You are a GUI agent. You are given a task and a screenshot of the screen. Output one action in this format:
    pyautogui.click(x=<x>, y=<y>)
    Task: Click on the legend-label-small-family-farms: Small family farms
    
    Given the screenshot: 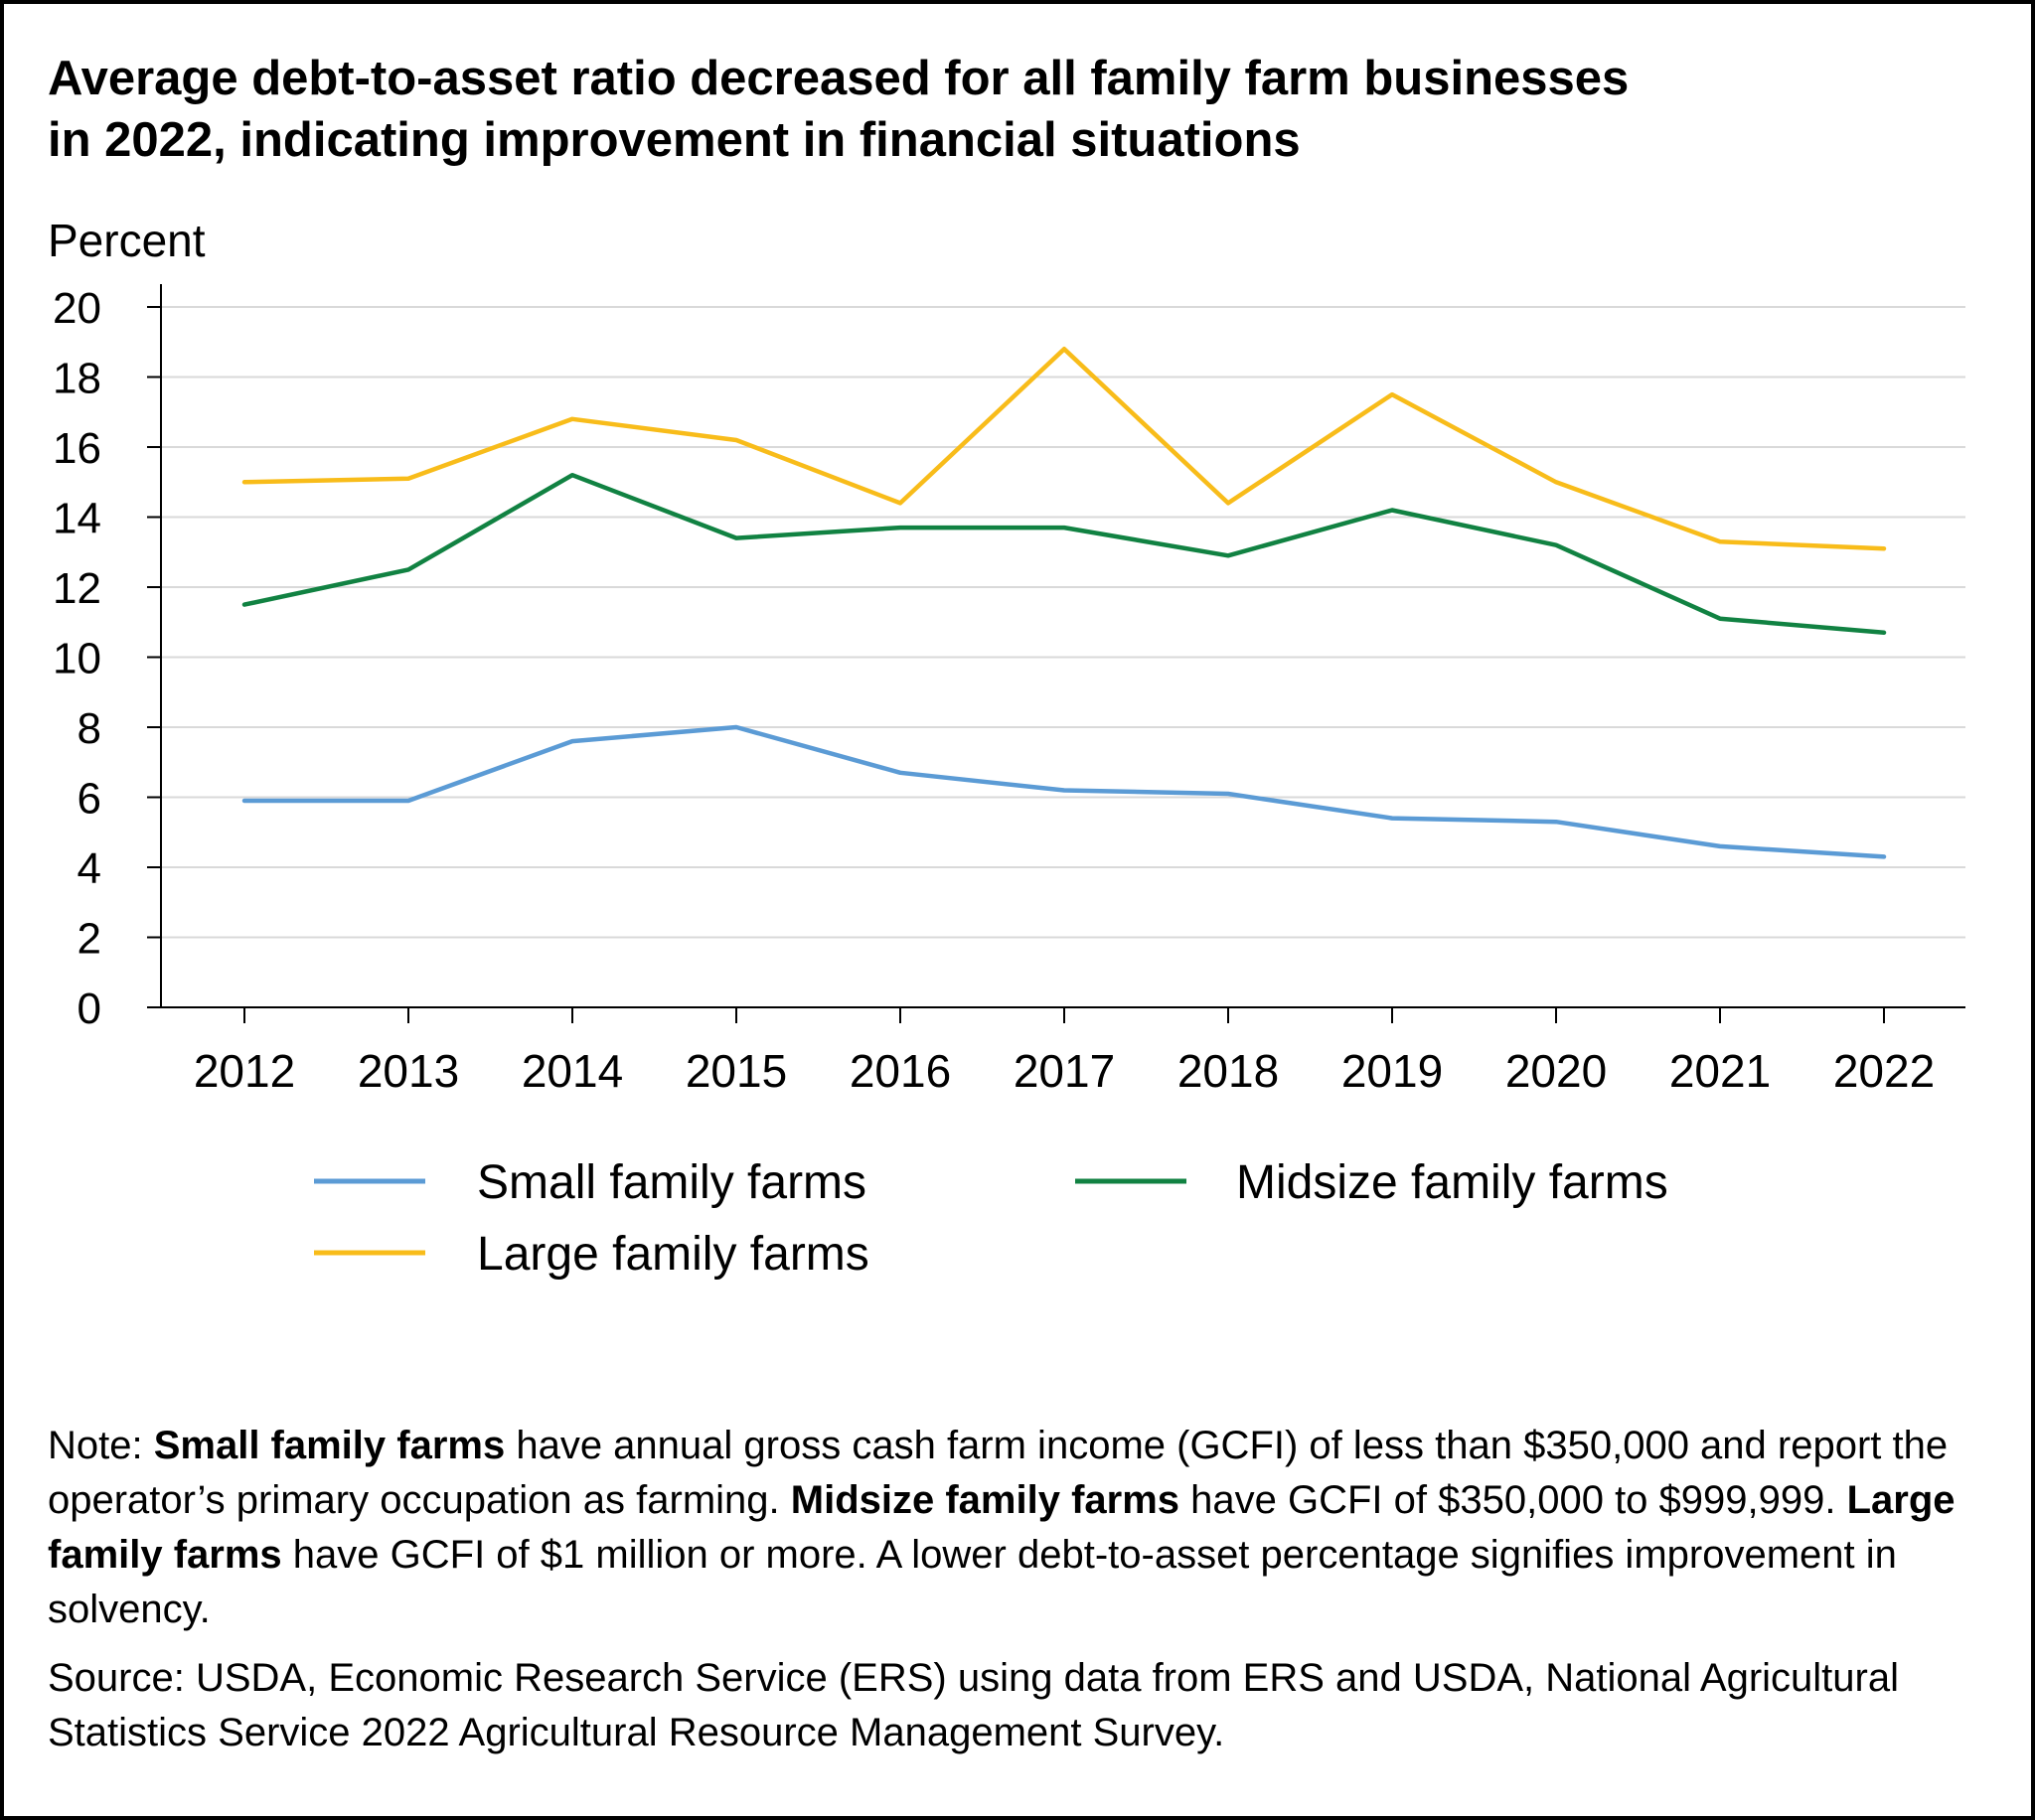 What is the action you would take?
    pyautogui.click(x=671, y=1182)
    